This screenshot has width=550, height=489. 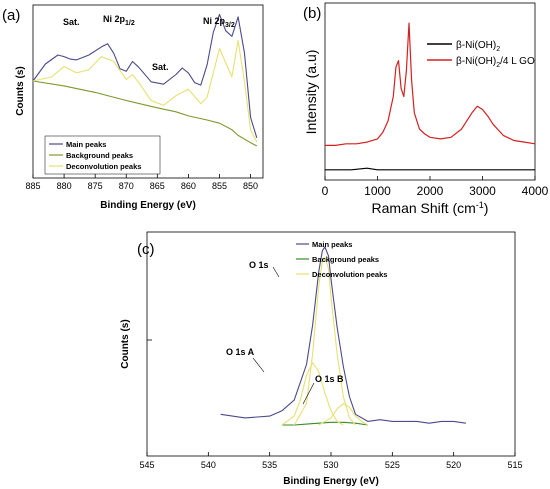 I want to click on x-ticks-c: 545 540 535 530 525 520 515, so click(x=331, y=461).